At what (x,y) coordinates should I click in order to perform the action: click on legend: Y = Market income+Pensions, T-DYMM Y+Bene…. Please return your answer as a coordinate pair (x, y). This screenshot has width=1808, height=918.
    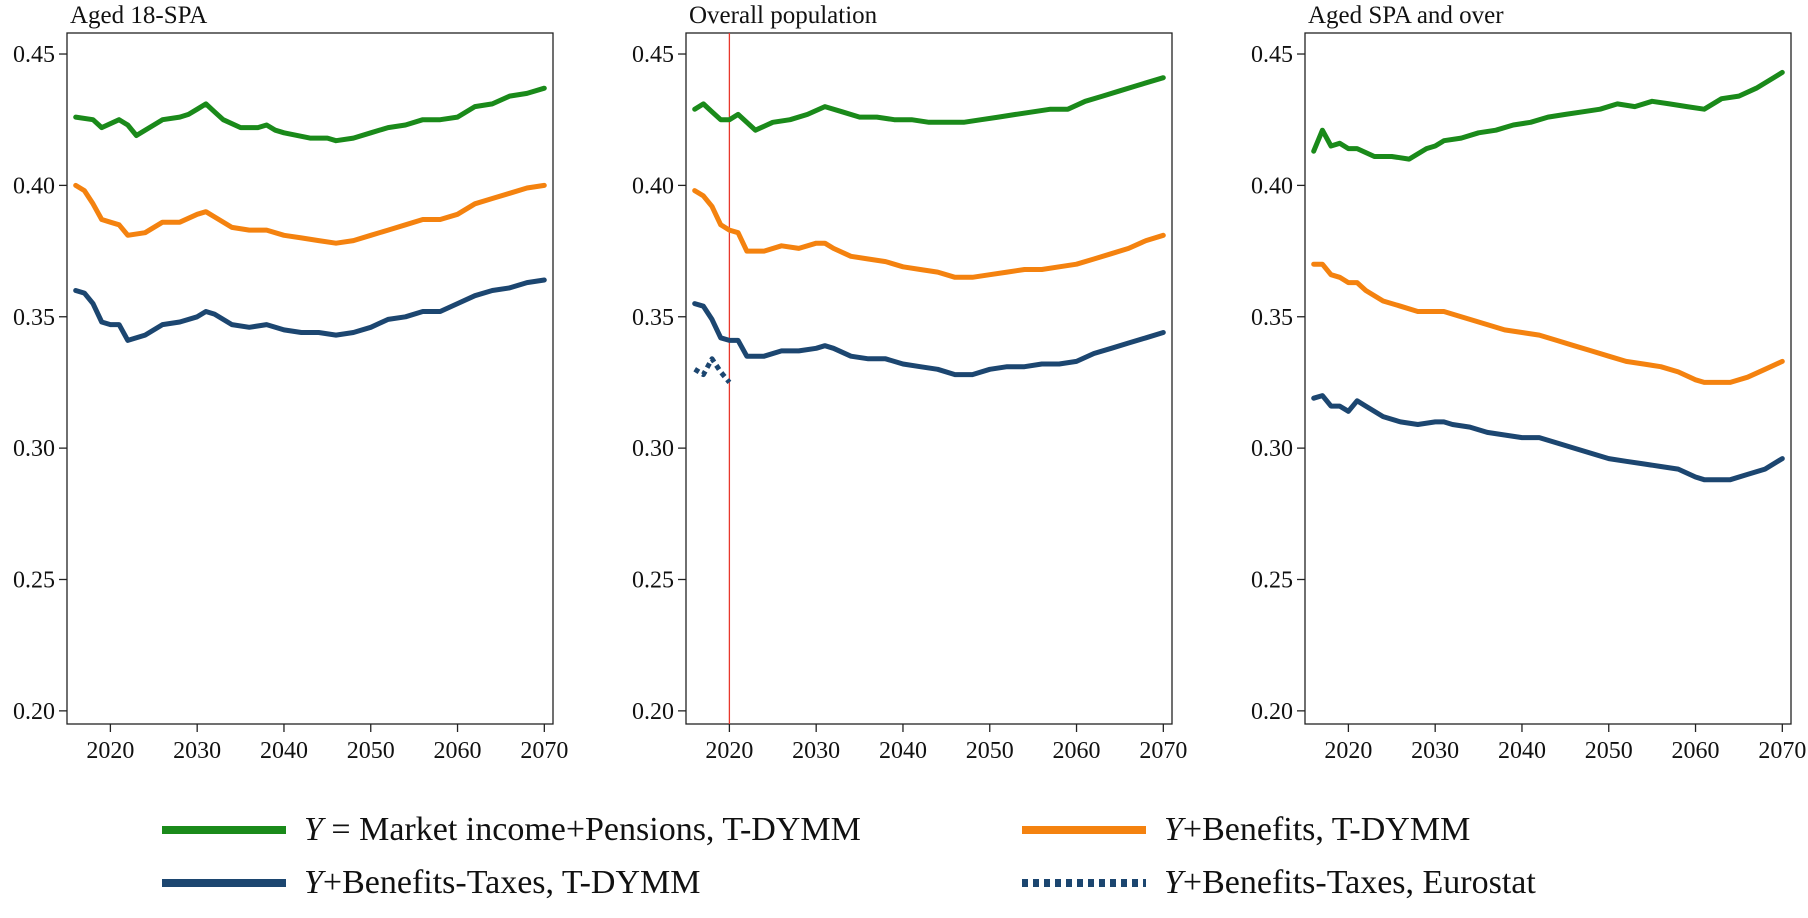
    Looking at the image, I should click on (849, 856).